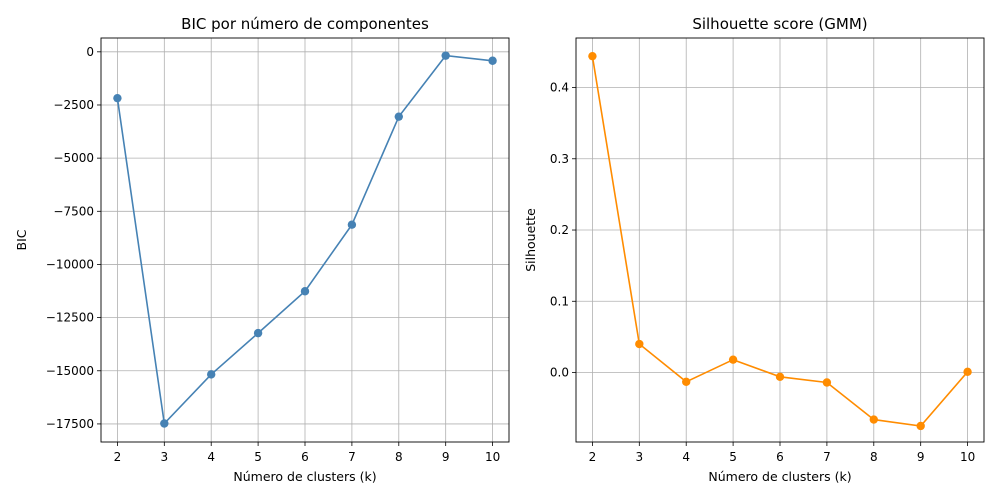 The height and width of the screenshot is (500, 1000). I want to click on y-tick-label: 0.1, so click(559, 301).